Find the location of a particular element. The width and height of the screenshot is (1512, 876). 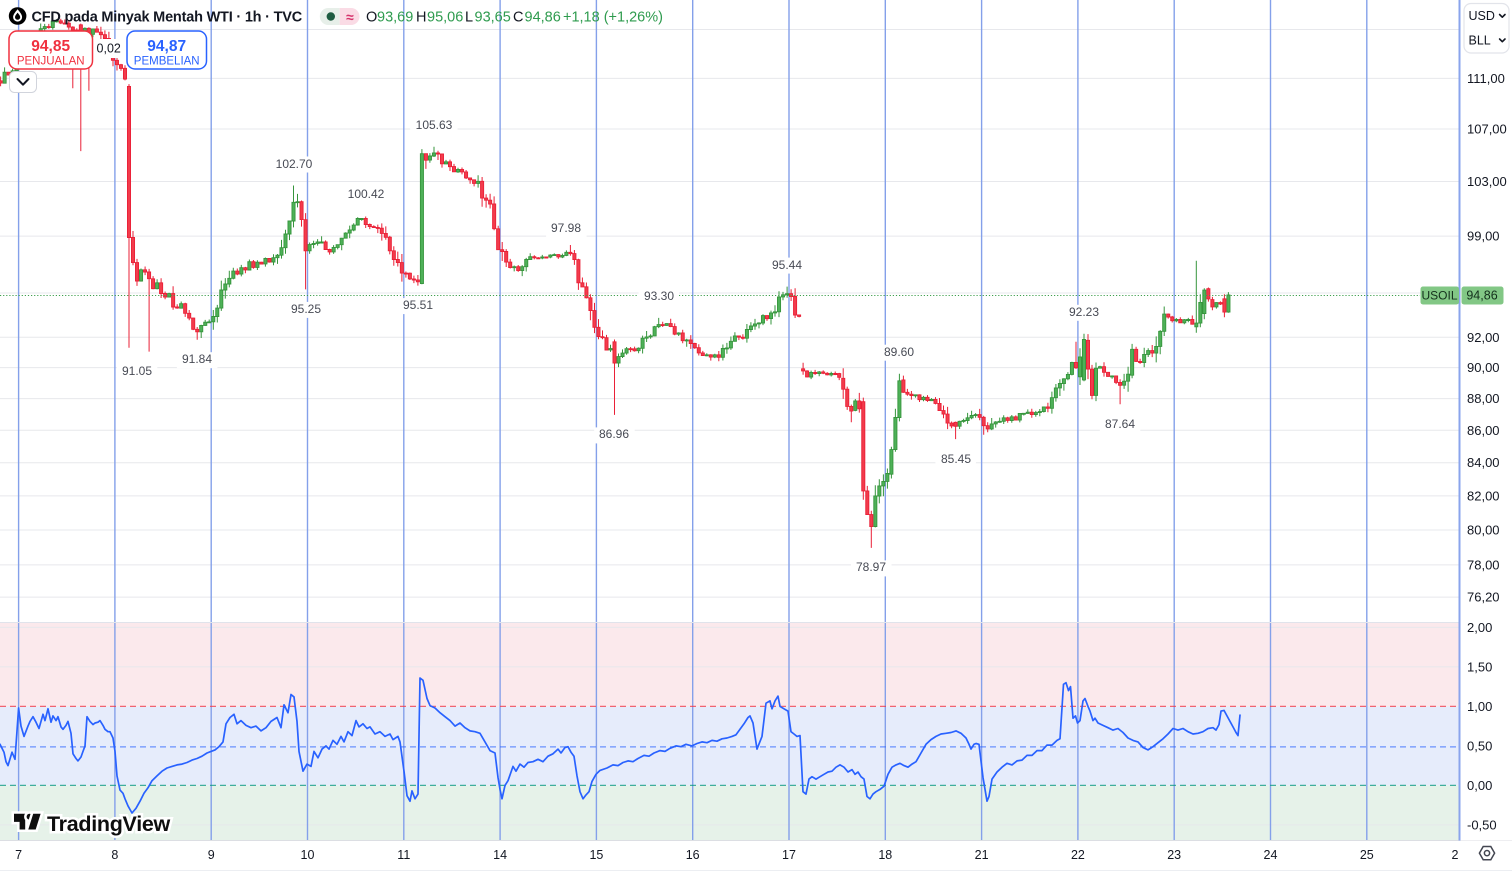

svg-text: 93.30 is located at coordinates (659, 296).